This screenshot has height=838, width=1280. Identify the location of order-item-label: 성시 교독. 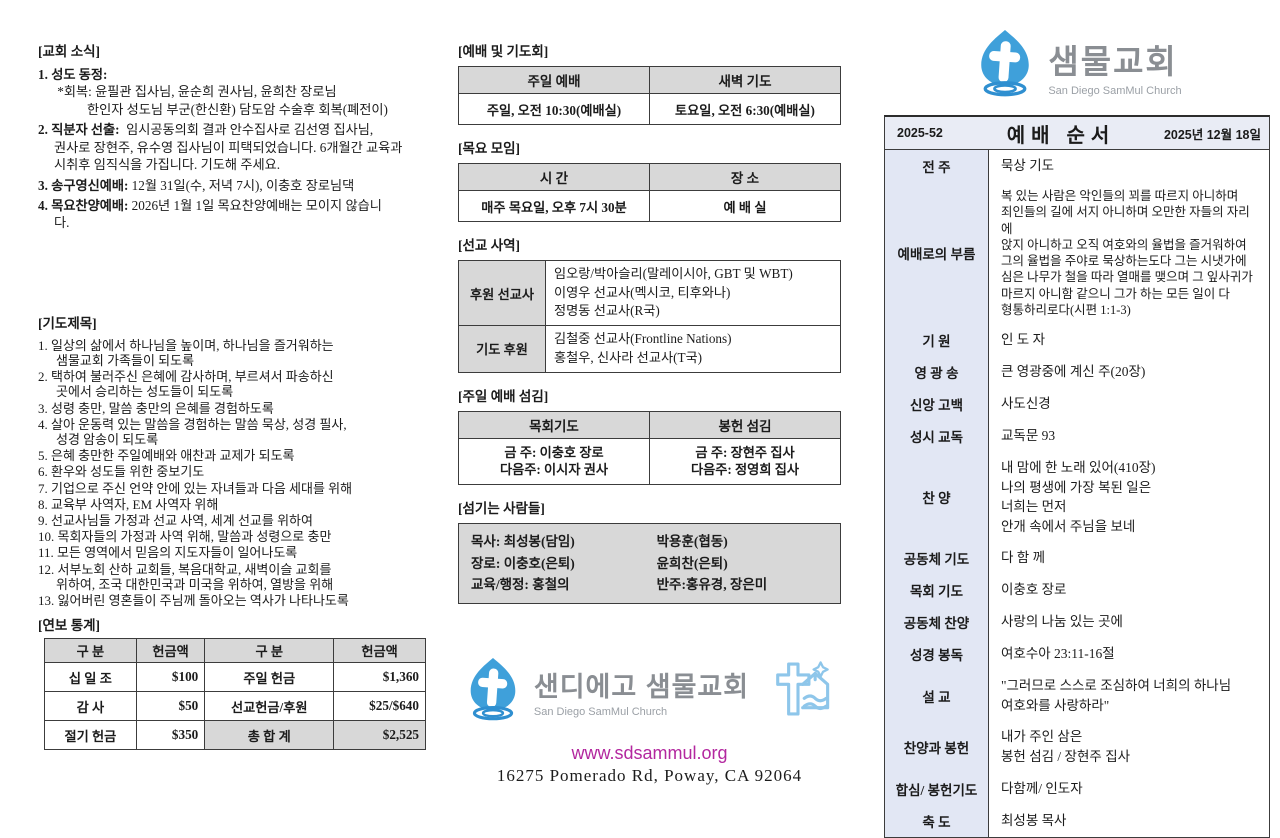
(937, 436).